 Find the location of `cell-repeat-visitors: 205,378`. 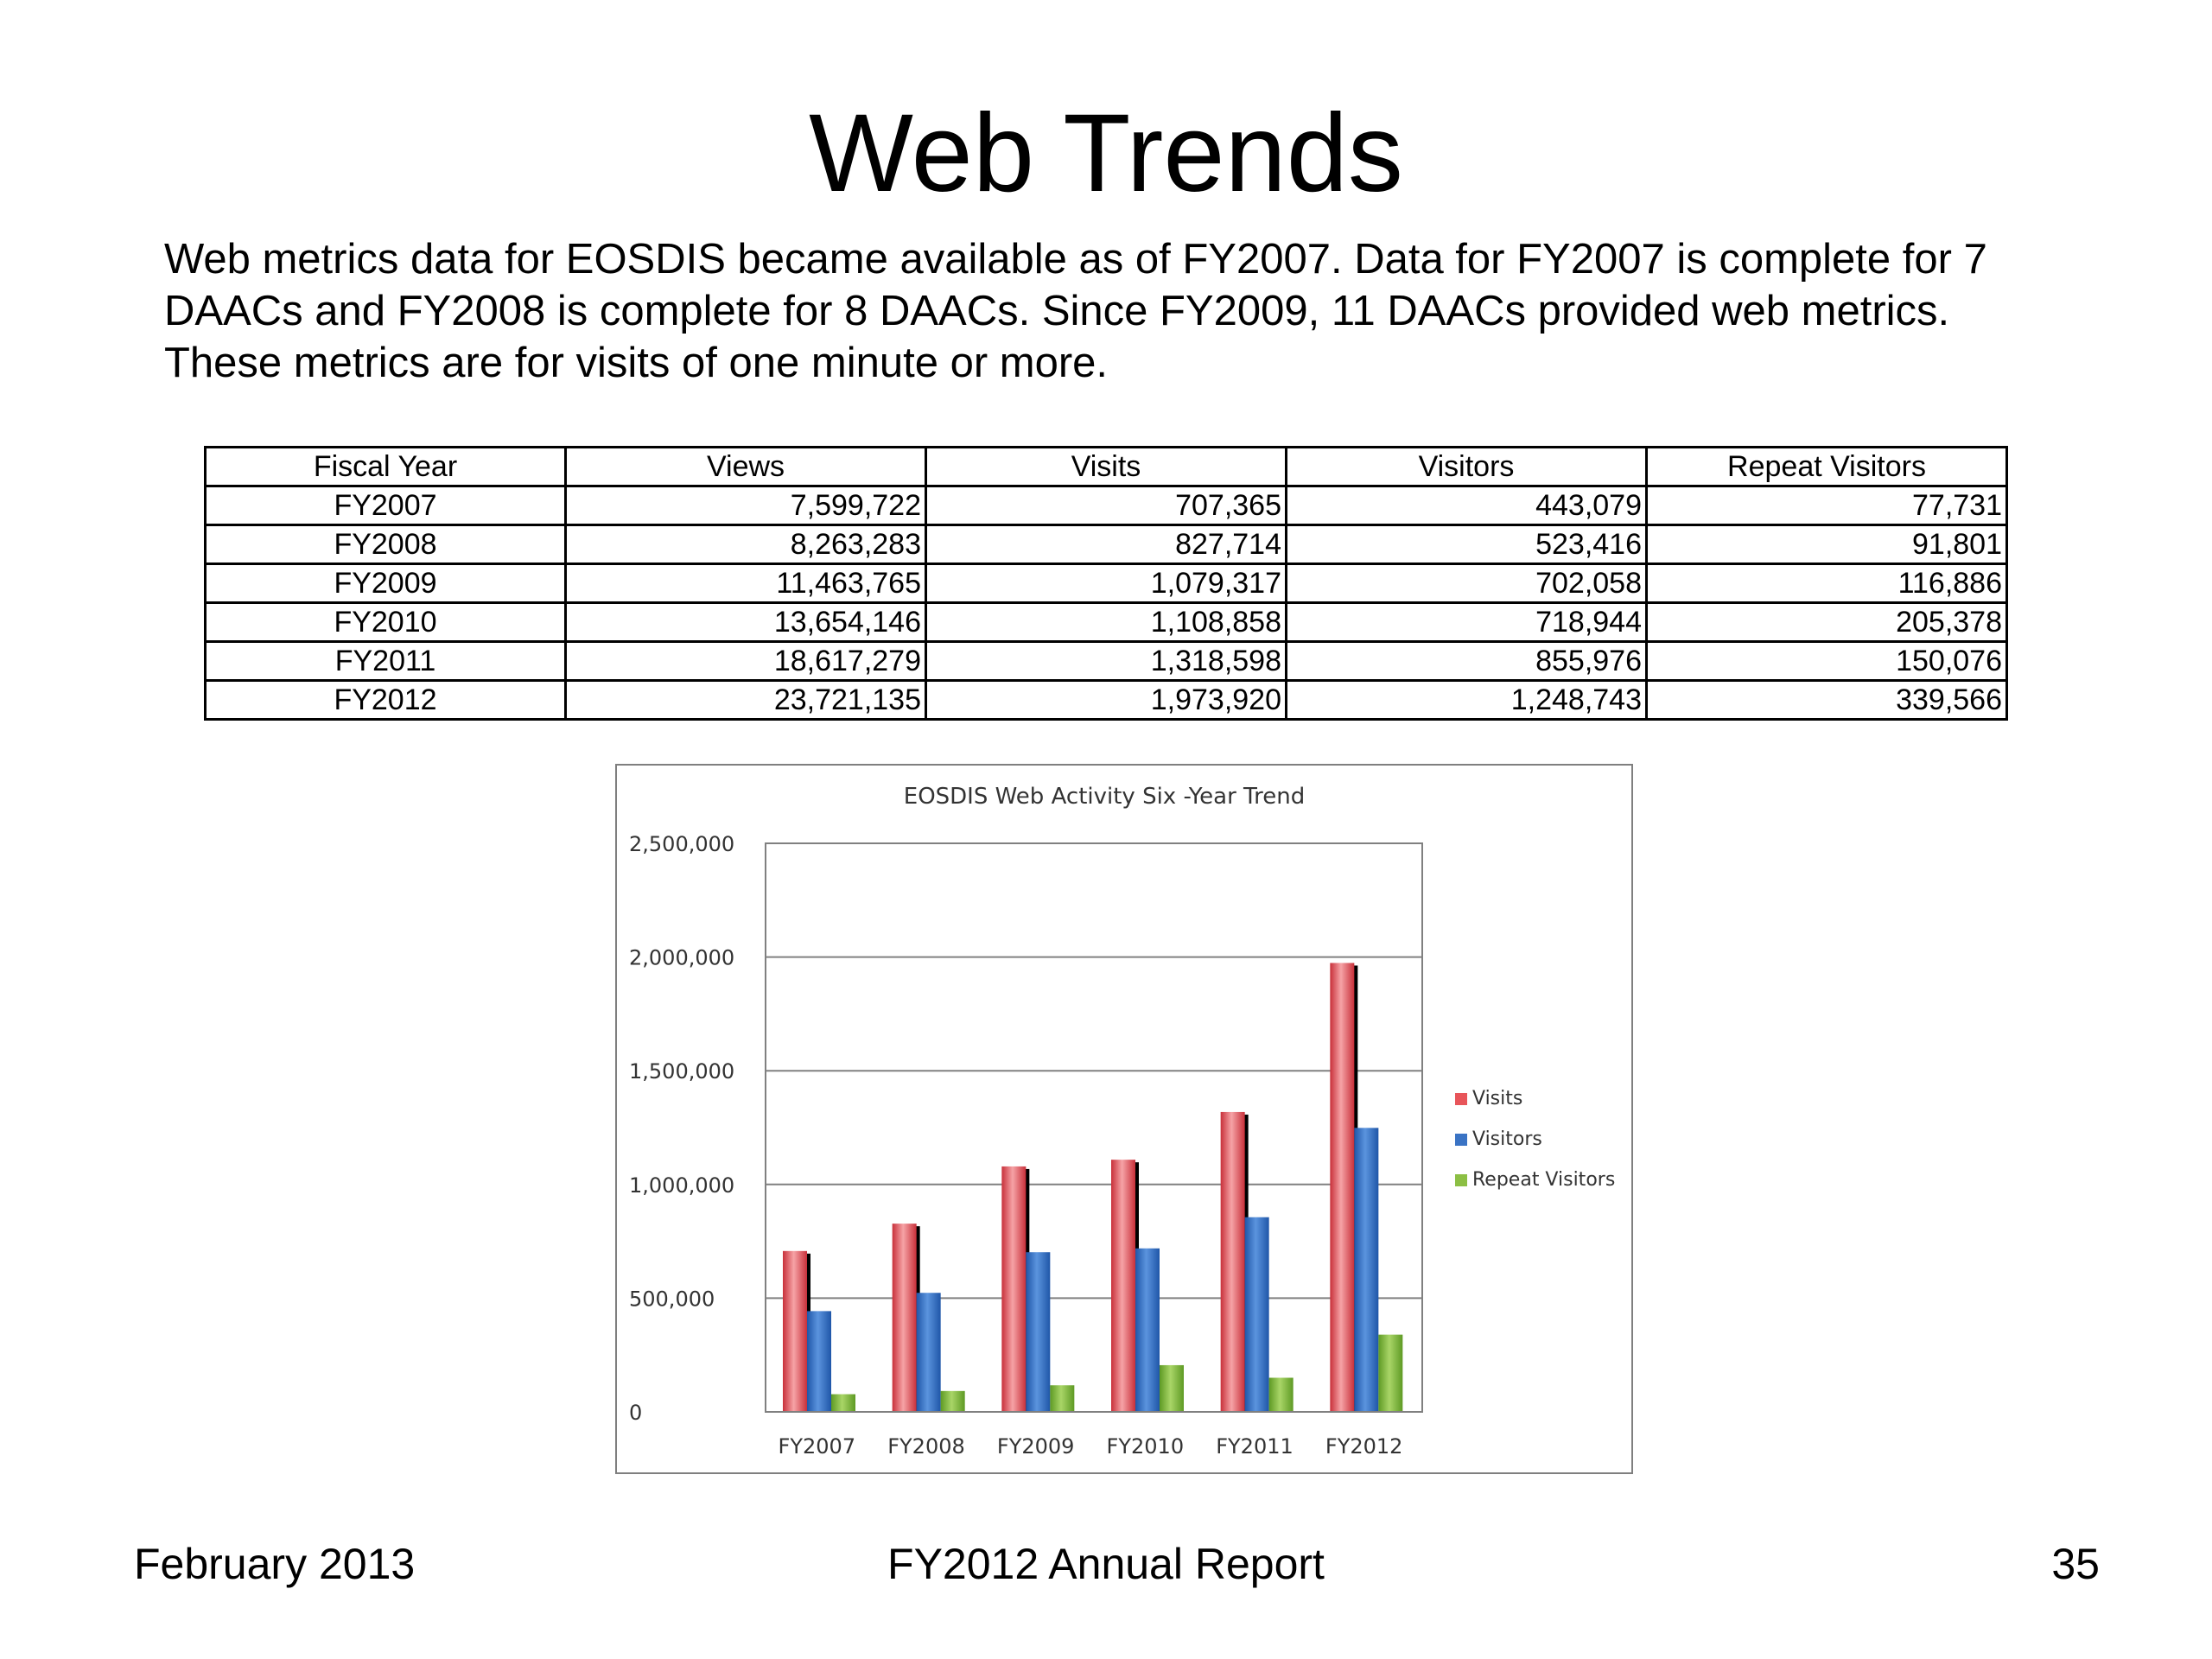

cell-repeat-visitors: 205,378 is located at coordinates (1827, 622).